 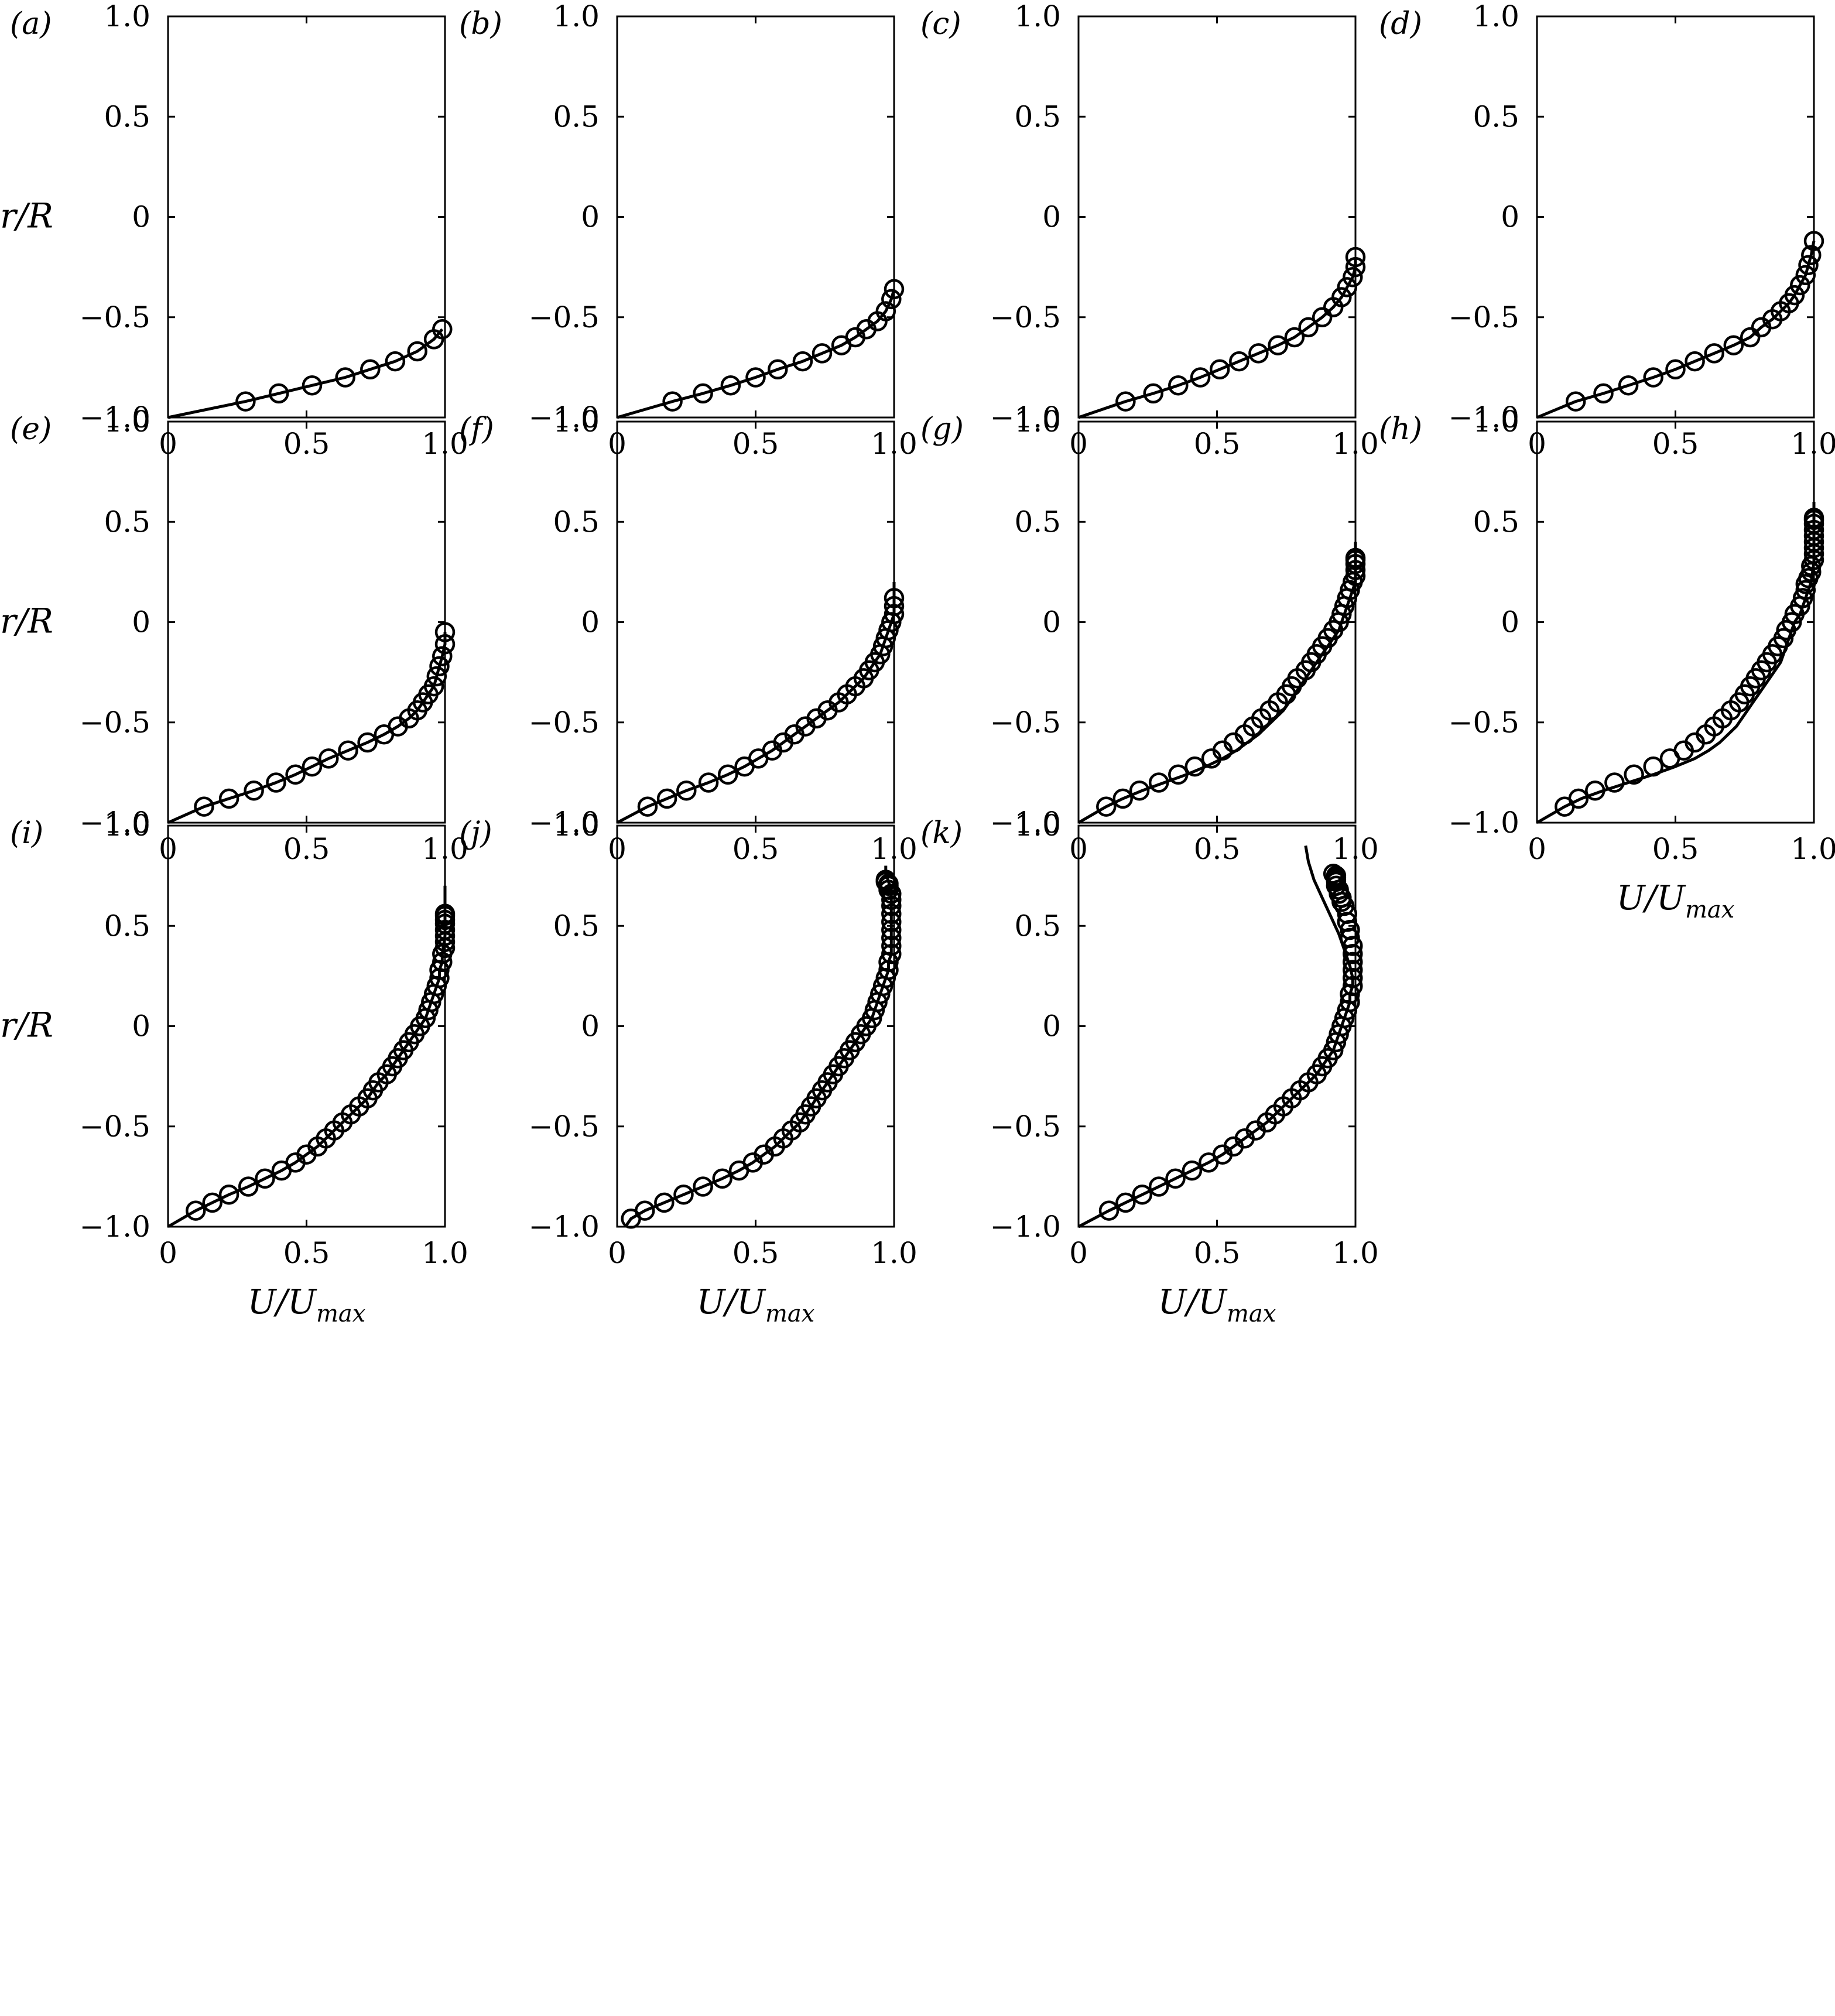 I want to click on panel-b: −1.0−0.500.51.00 0.5 1.0(b), so click(x=688, y=230).